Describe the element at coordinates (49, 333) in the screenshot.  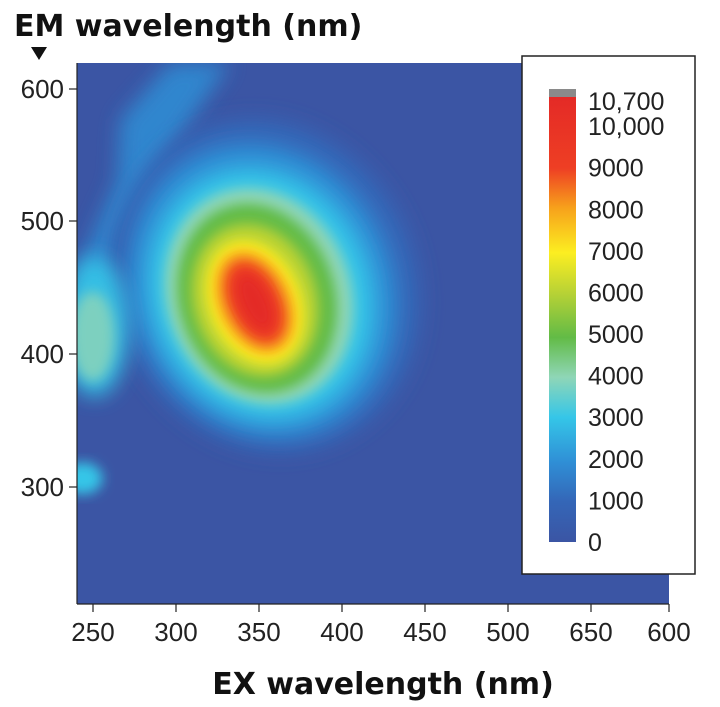
I see `y-axis: 600 500 400 300` at that location.